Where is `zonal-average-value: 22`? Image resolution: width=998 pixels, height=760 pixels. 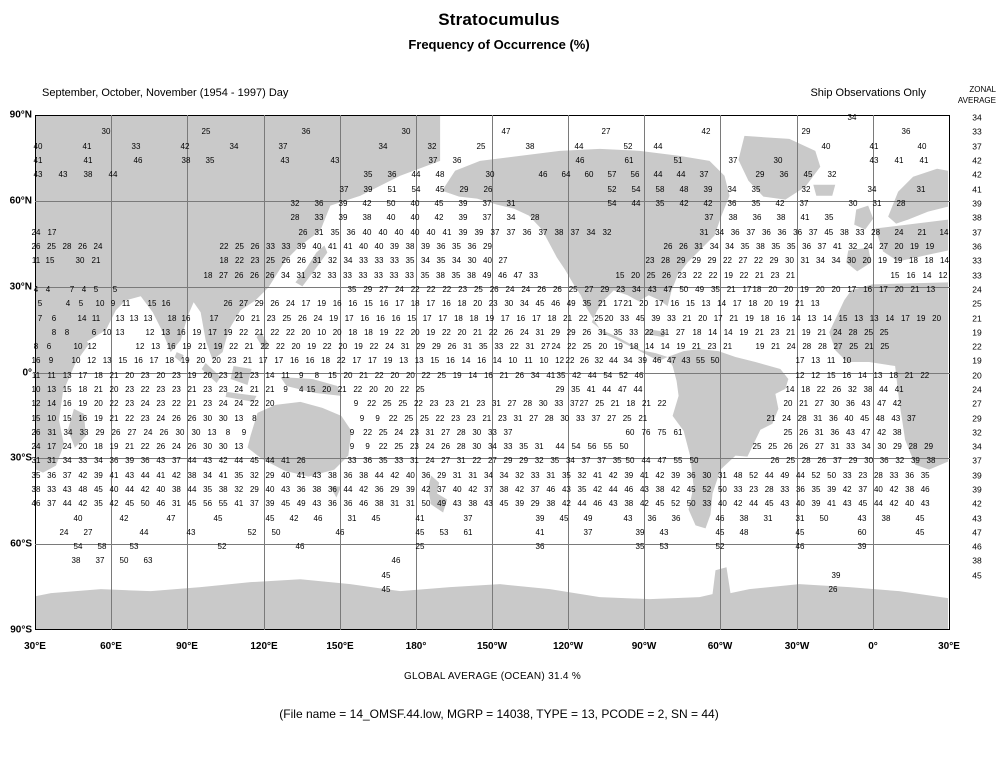 zonal-average-value: 22 is located at coordinates (976, 347).